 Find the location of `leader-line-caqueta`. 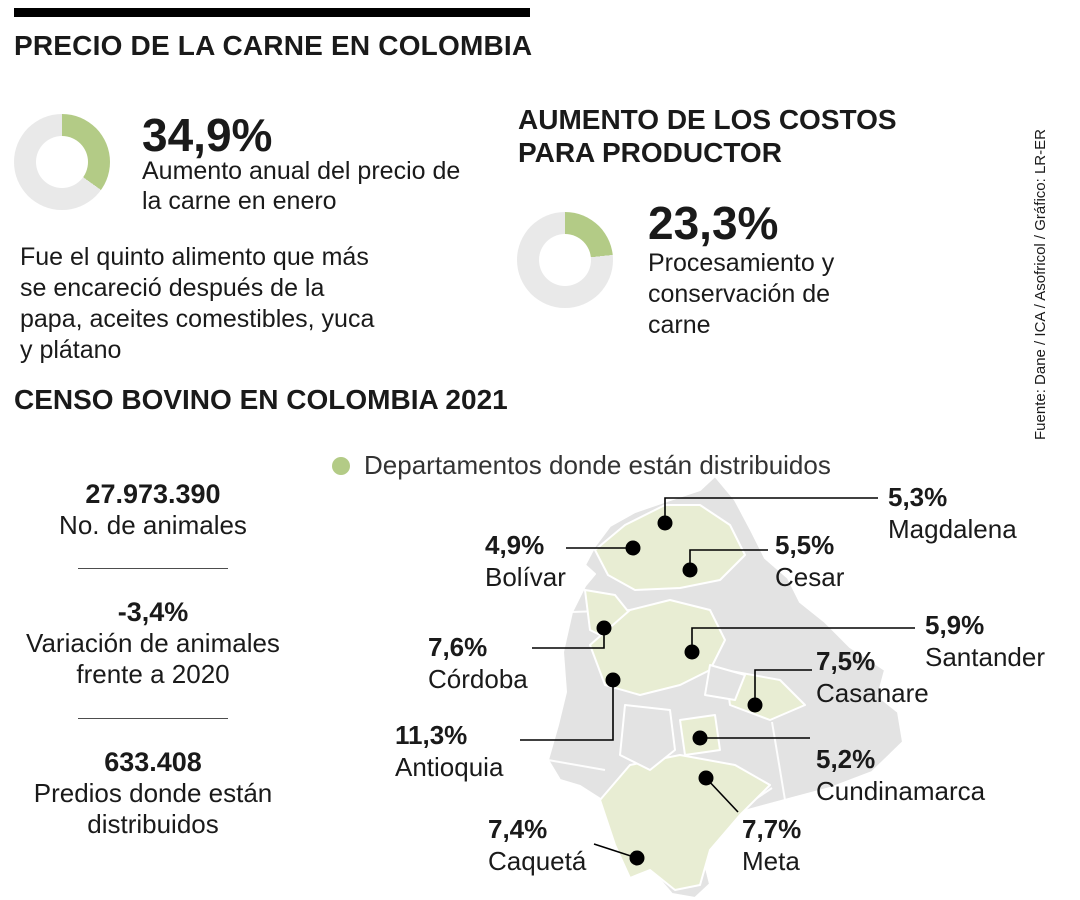

leader-line-caqueta is located at coordinates (615, 851).